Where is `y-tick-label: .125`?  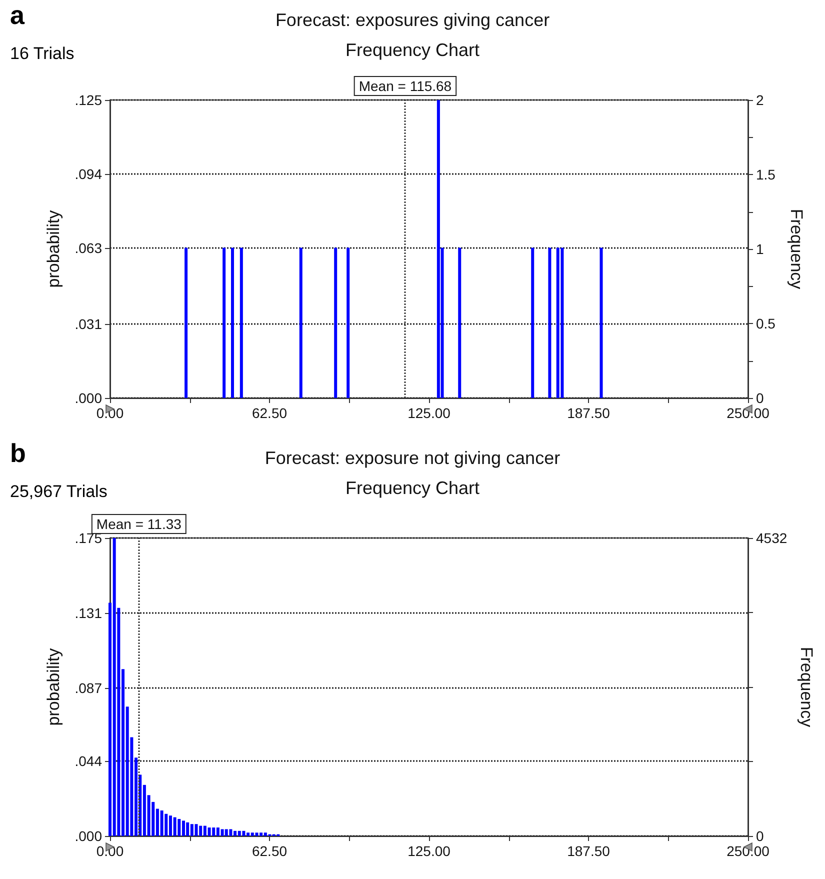 y-tick-label: .125 is located at coordinates (88, 100).